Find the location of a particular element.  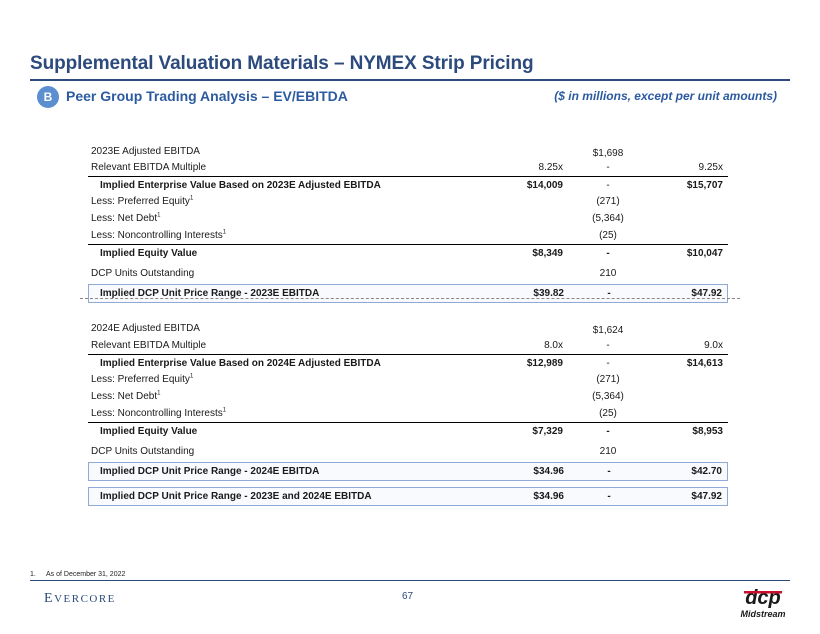

row-high-value: $42.70 is located at coordinates (706, 471).